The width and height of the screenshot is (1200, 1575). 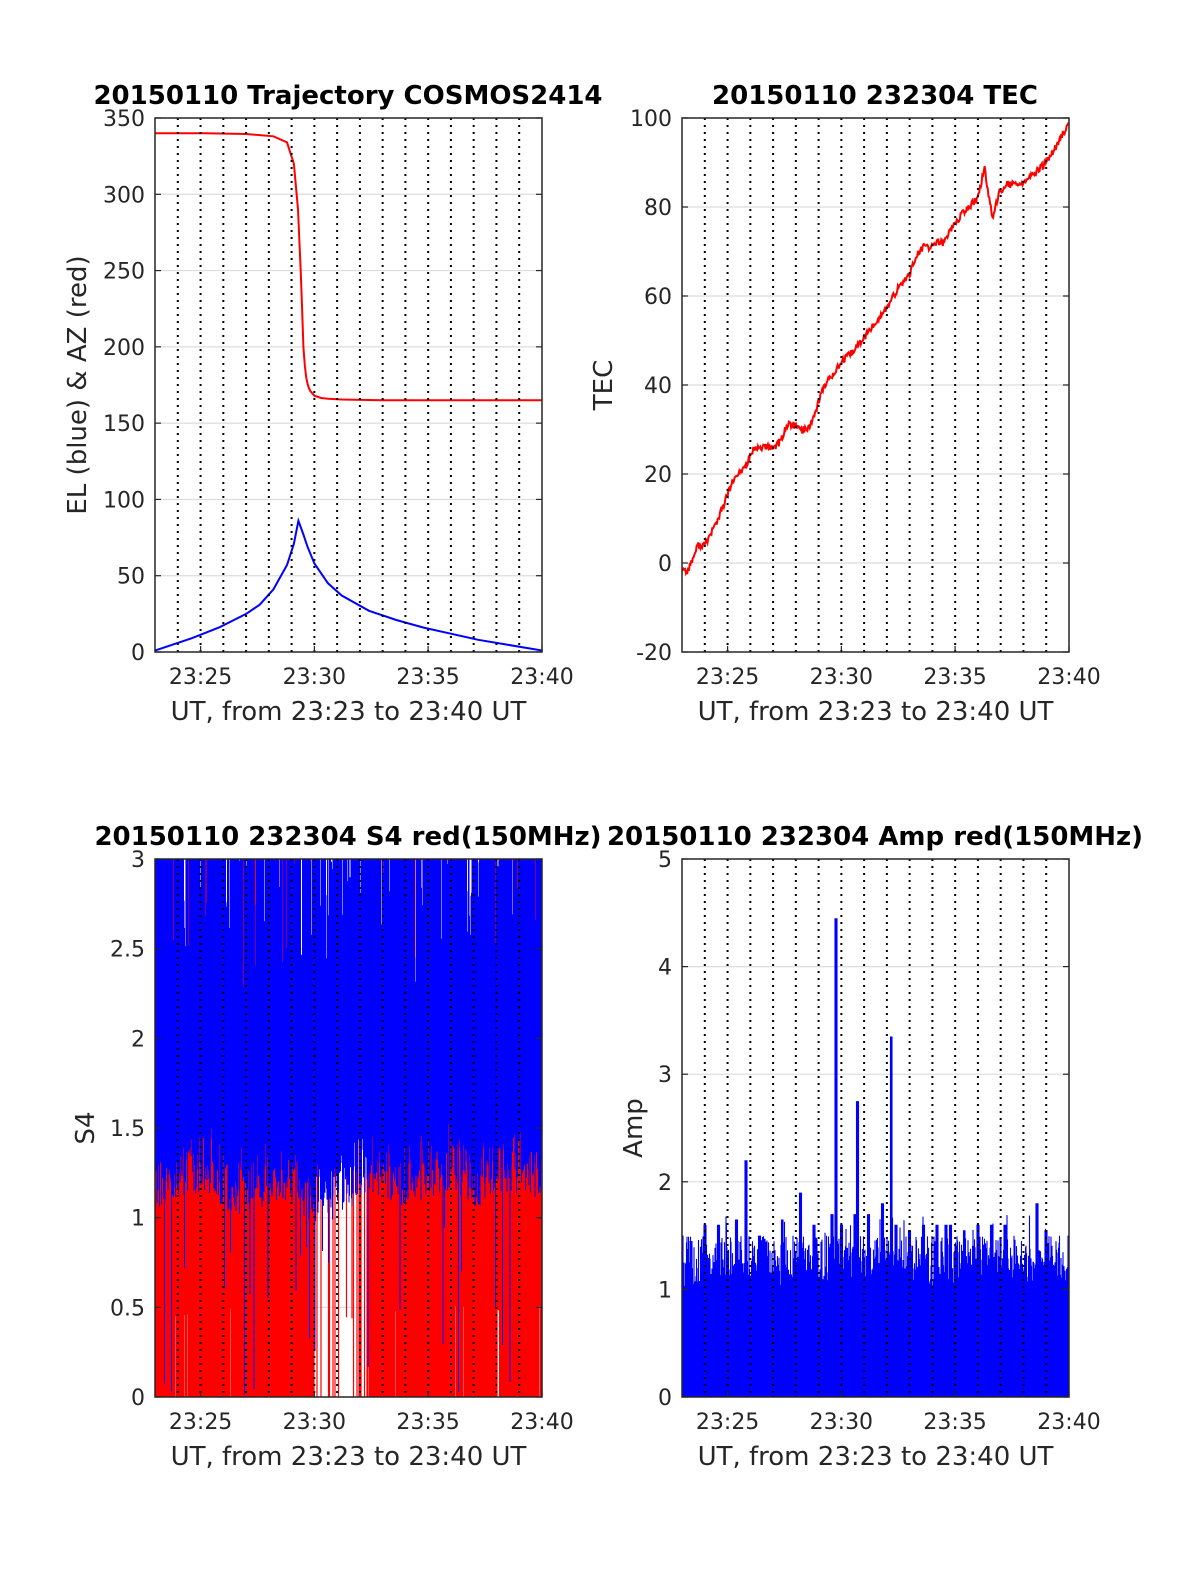 What do you see at coordinates (665, 968) in the screenshot?
I see `y-tick-label: 4` at bounding box center [665, 968].